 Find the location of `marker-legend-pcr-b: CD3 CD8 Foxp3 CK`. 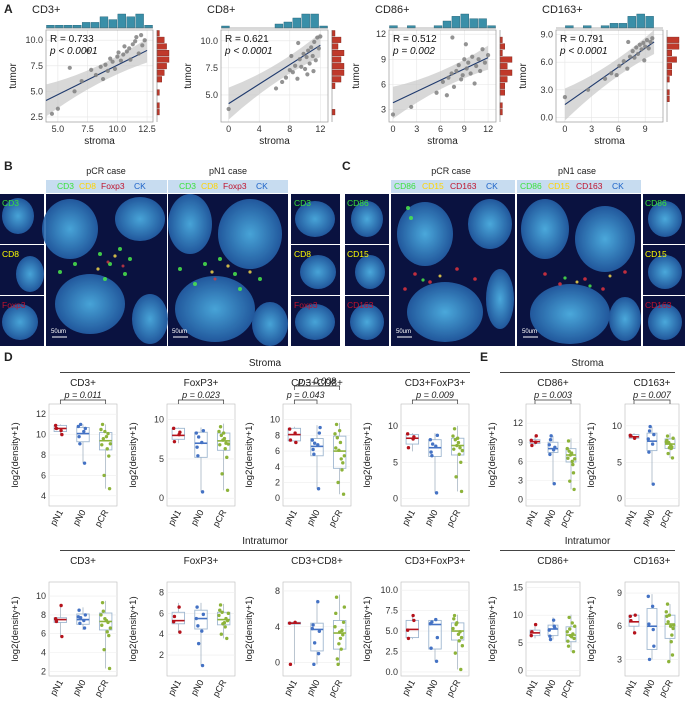

marker-legend-pcr-b: CD3 CD8 Foxp3 CK is located at coordinates (106, 186).